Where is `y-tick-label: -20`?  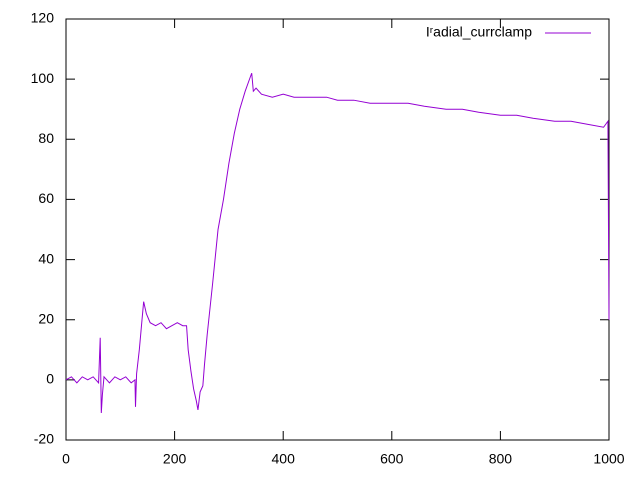 y-tick-label: -20 is located at coordinates (44, 439).